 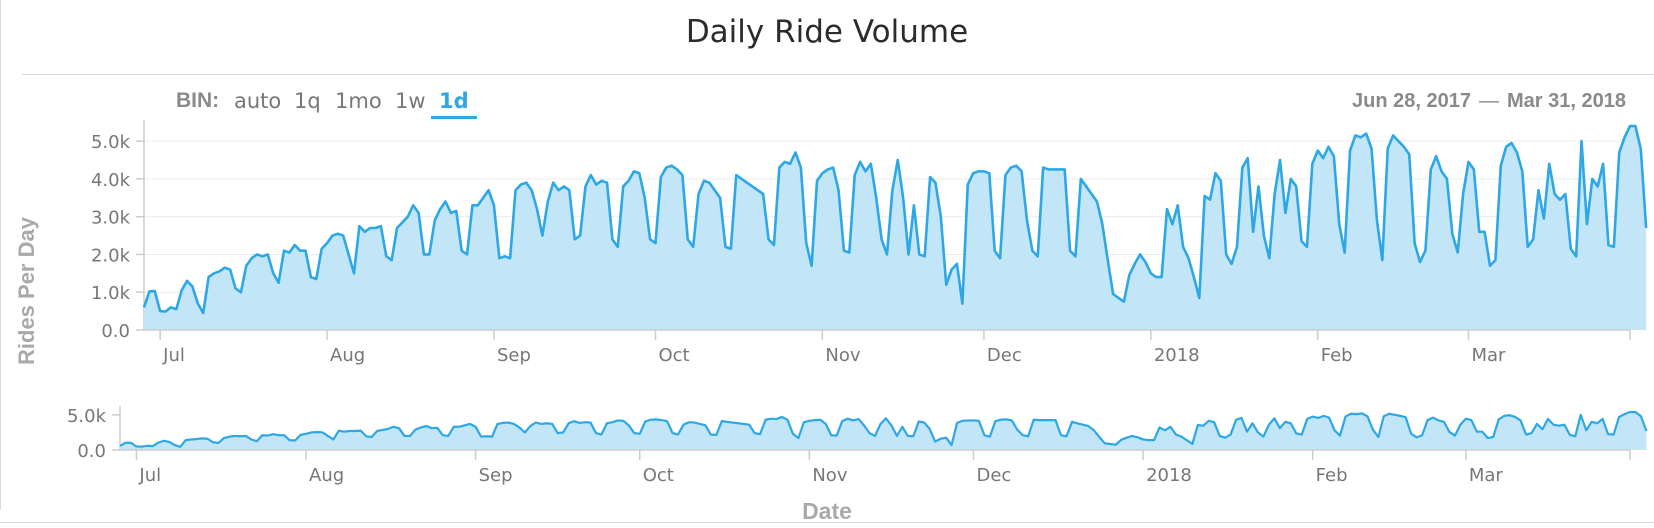 What do you see at coordinates (993, 475) in the screenshot?
I see `navigator-xtick-label: Dec` at bounding box center [993, 475].